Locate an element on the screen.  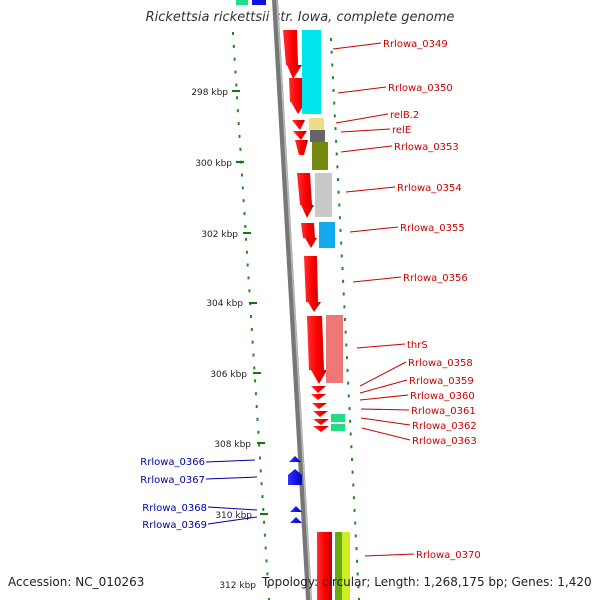
gene-arrow-thrS is located at coordinates (317, 350).